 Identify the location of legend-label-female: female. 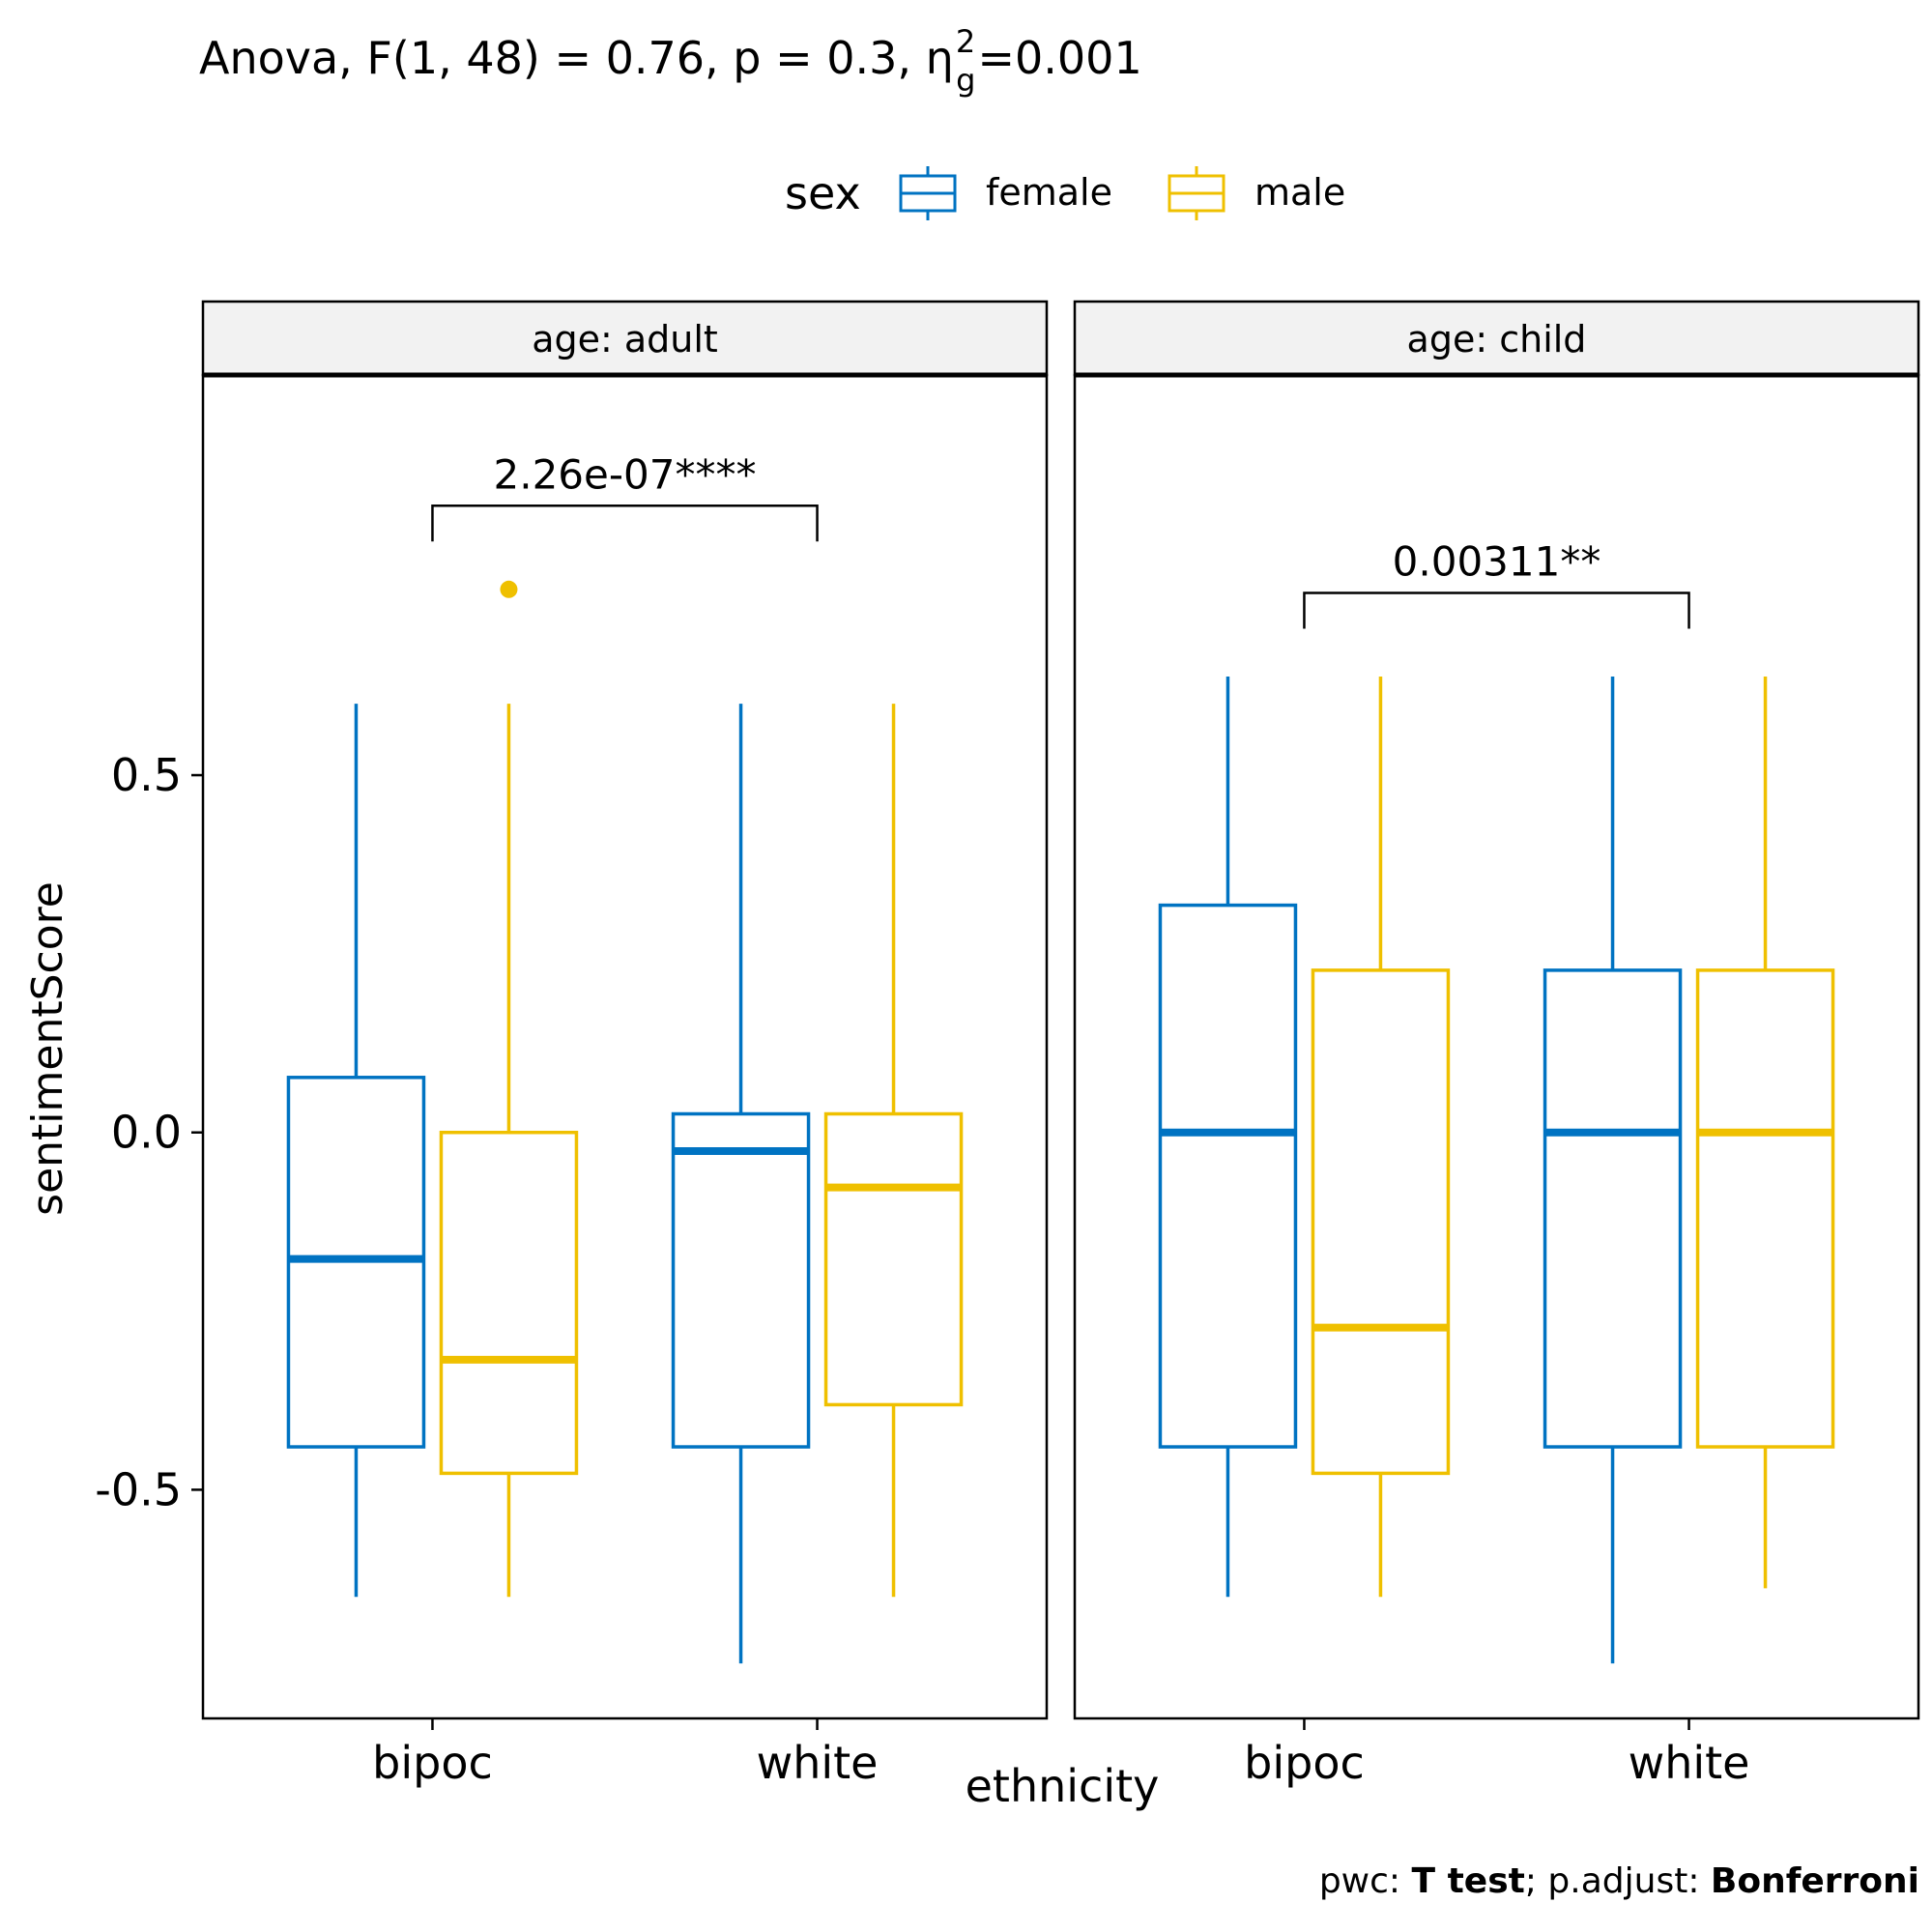
(1049, 192).